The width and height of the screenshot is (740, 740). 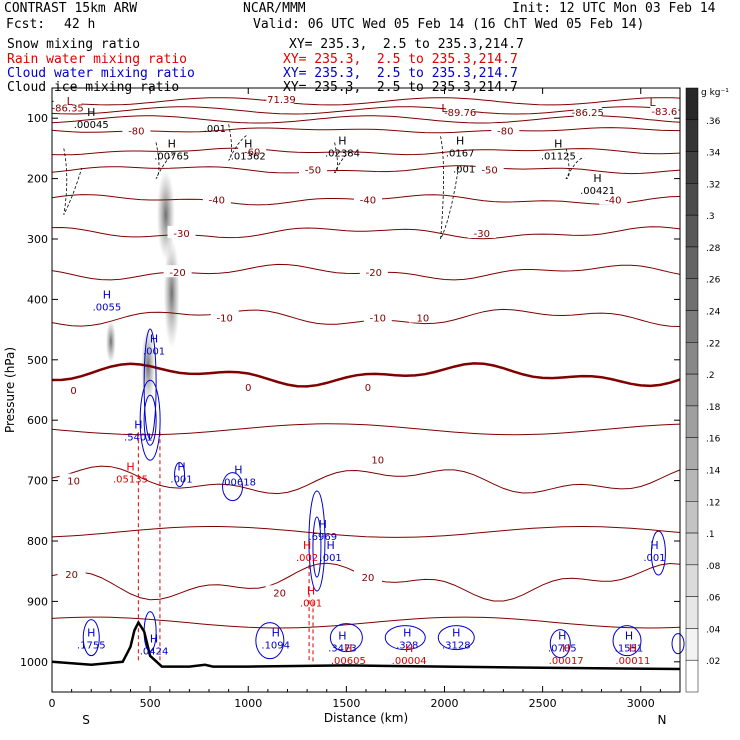 I want to click on high-value: .0167, so click(x=460, y=153).